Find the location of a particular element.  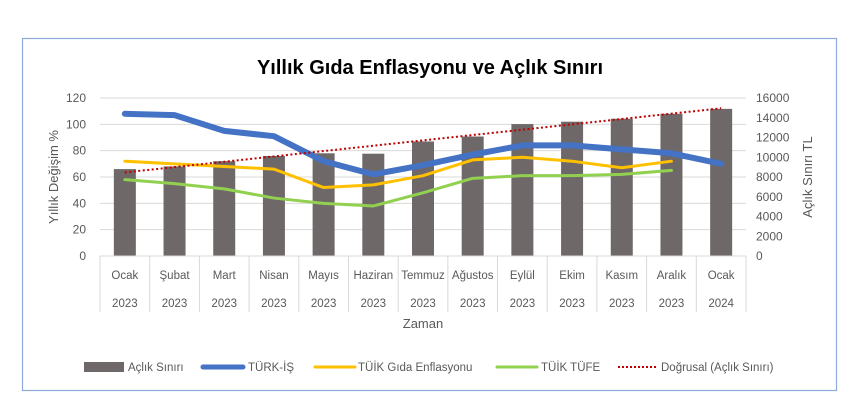

trendline-aclik-siniri is located at coordinates (423, 140).